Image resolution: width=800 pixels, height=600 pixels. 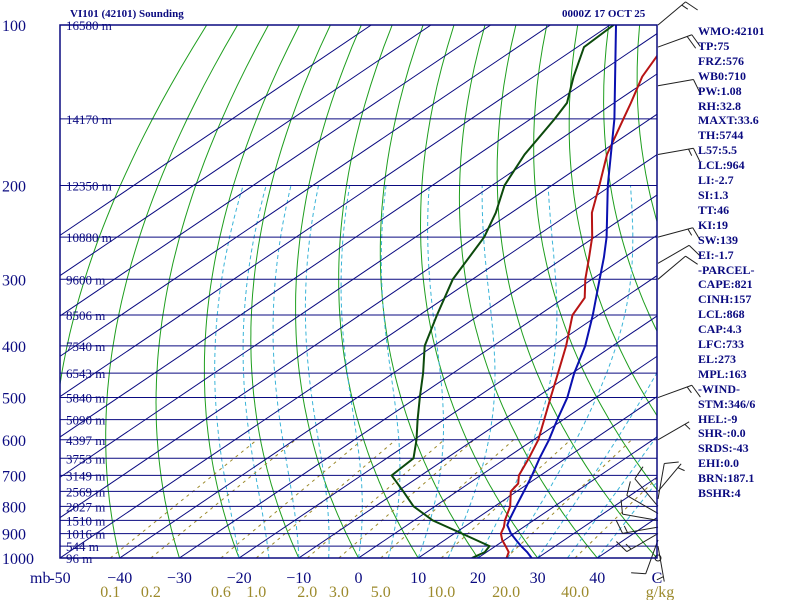 I want to click on pressure-label: 300, so click(x=14, y=280).